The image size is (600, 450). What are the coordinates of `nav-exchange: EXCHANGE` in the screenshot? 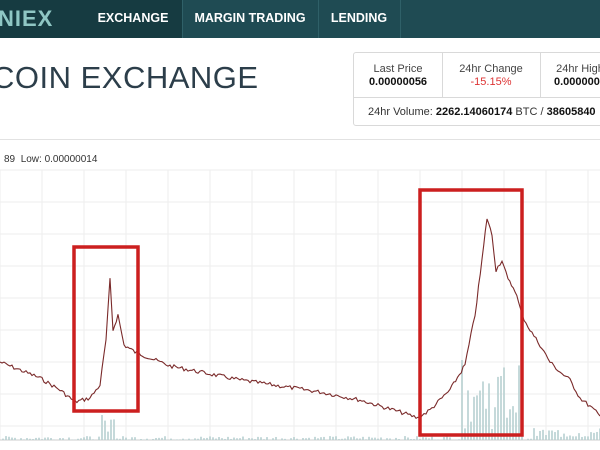 It's located at (133, 19).